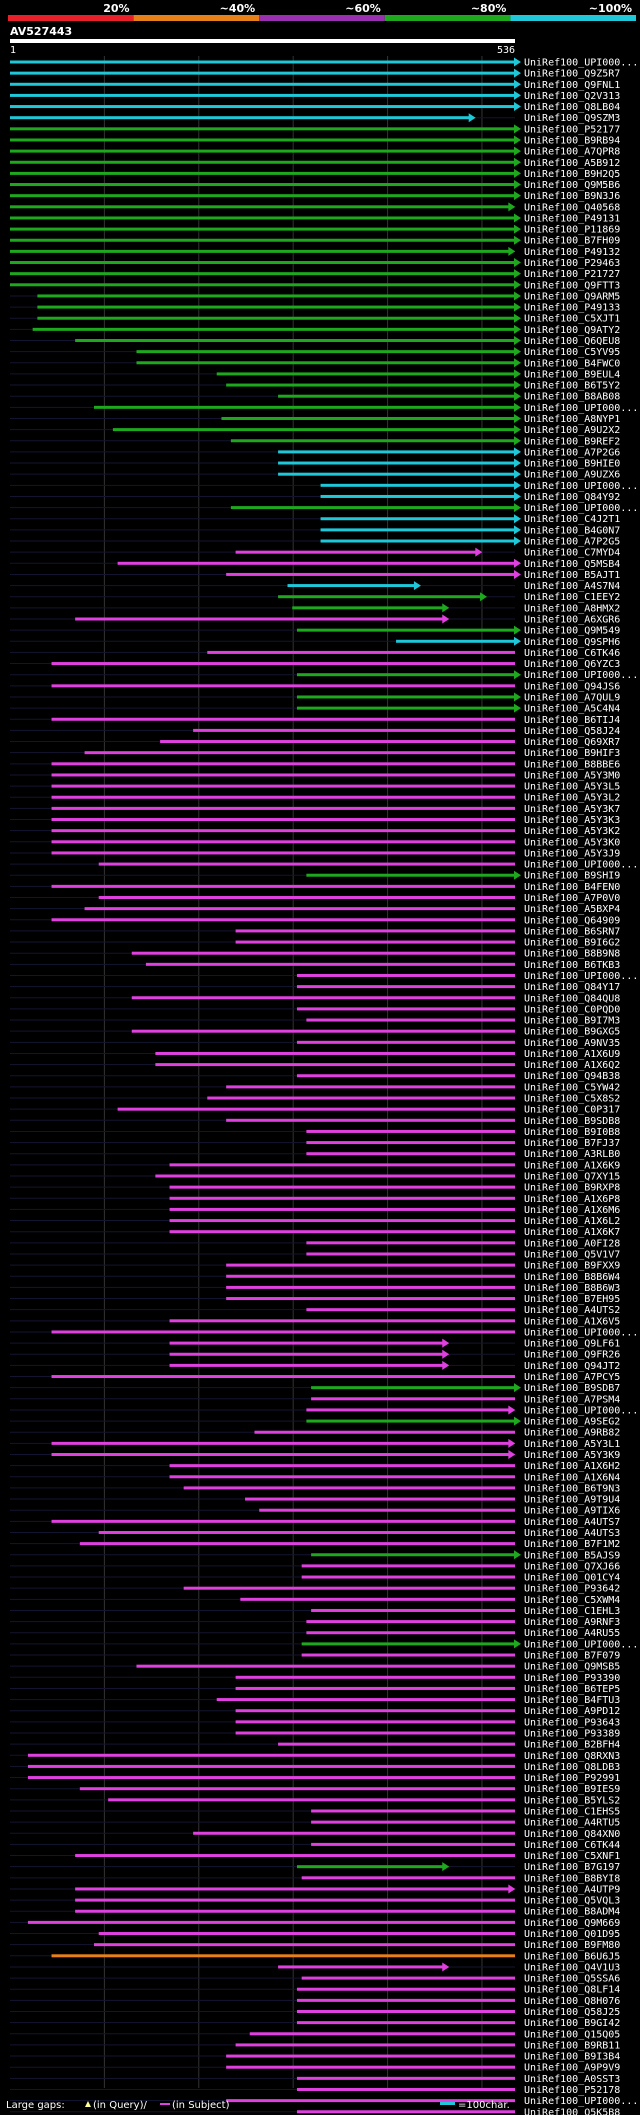 The image size is (640, 2115). I want to click on hit-label: UniRef100_B7EH95, so click(572, 1299).